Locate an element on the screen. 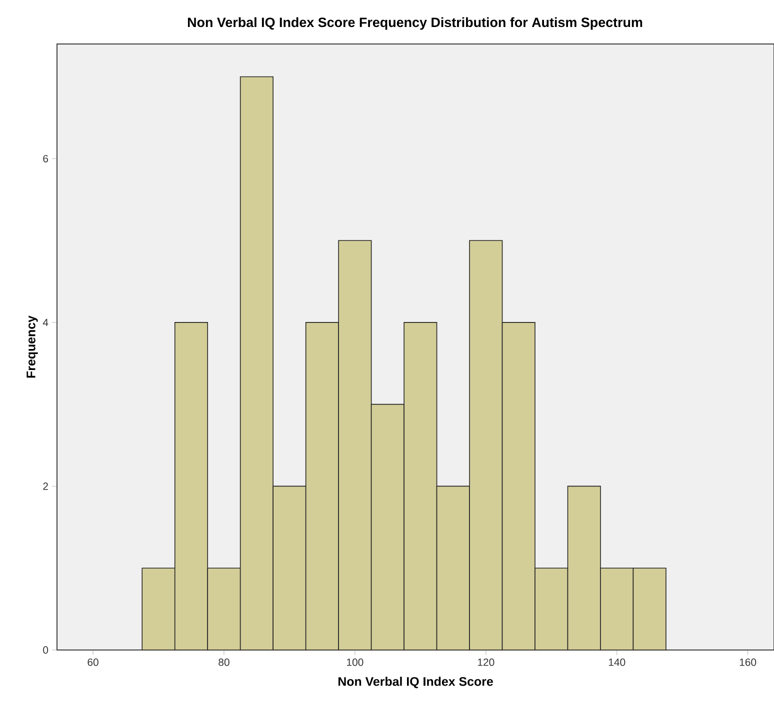 The height and width of the screenshot is (710, 774). x-axis-title: Non Verbal IQ Index Score is located at coordinates (415, 682).